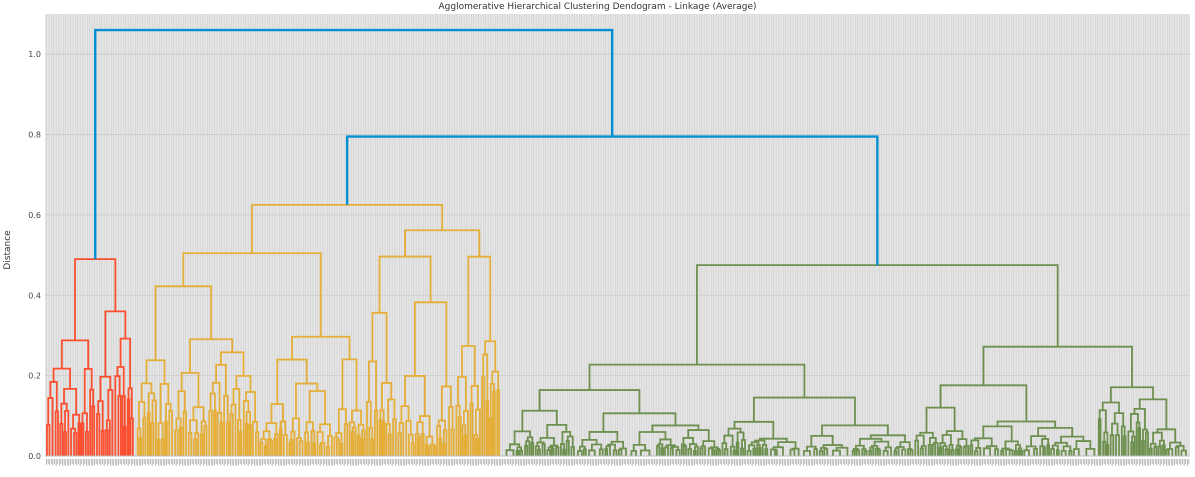 This screenshot has height=477, width=1195. I want to click on y-tick-label: 0.2, so click(34, 376).